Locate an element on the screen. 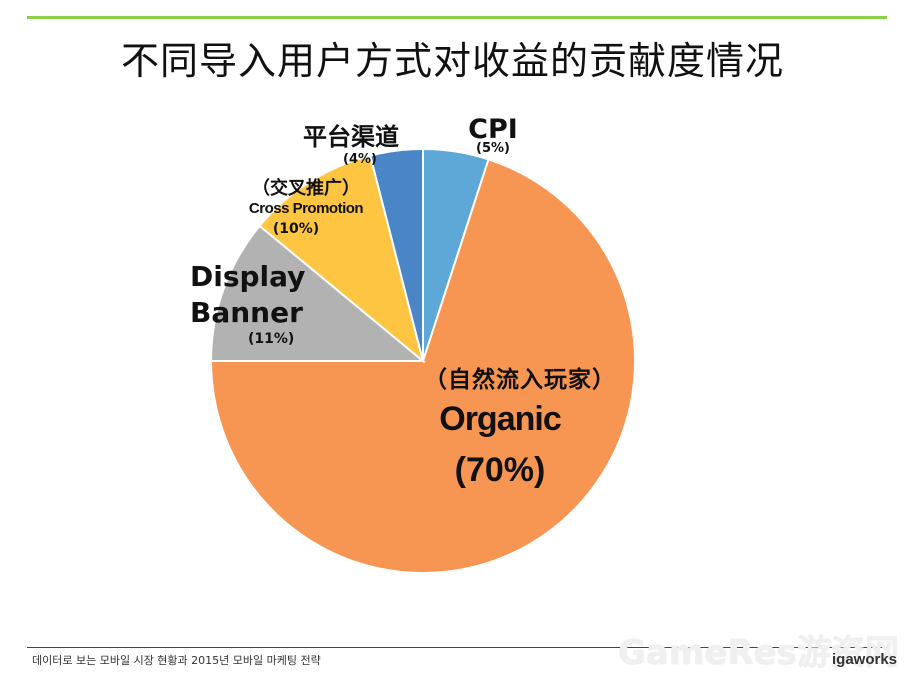 Image resolution: width=923 pixels, height=681 pixels. bottom-divider is located at coordinates (457, 647).